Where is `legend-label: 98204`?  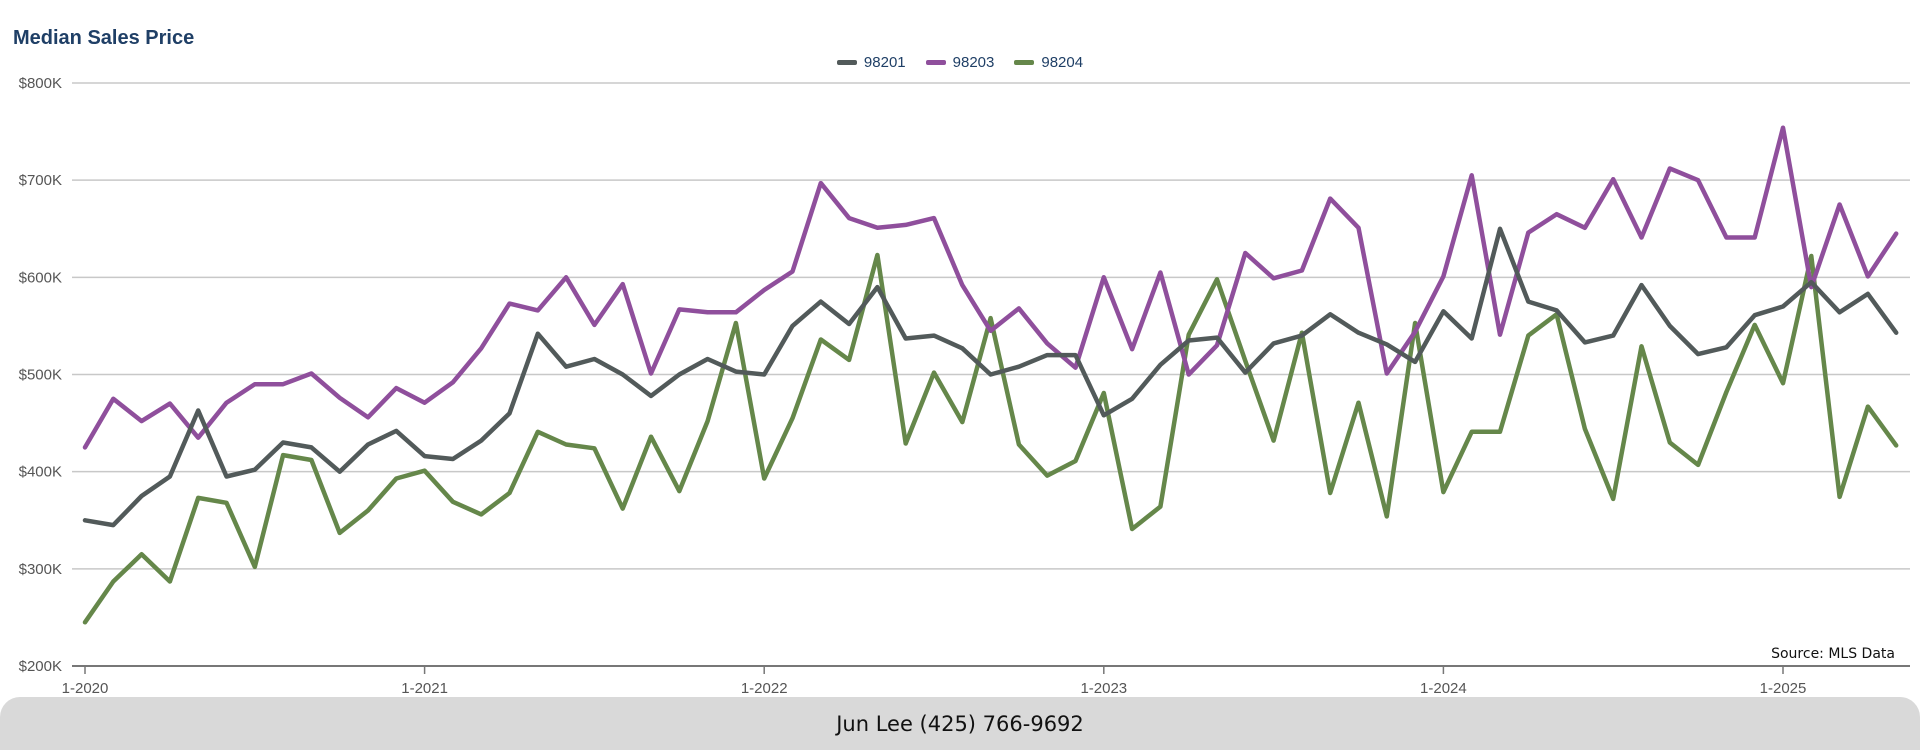
legend-label: 98204 is located at coordinates (1062, 62).